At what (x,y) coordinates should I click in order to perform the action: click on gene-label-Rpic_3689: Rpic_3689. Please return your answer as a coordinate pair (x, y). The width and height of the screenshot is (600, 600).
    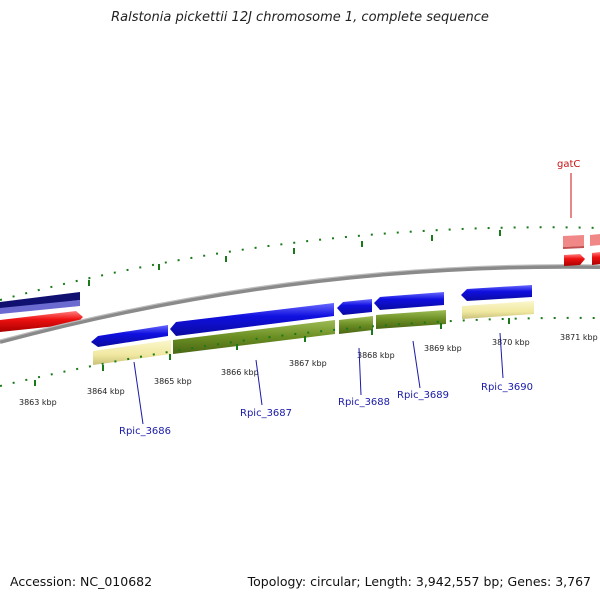
    Looking at the image, I should click on (423, 395).